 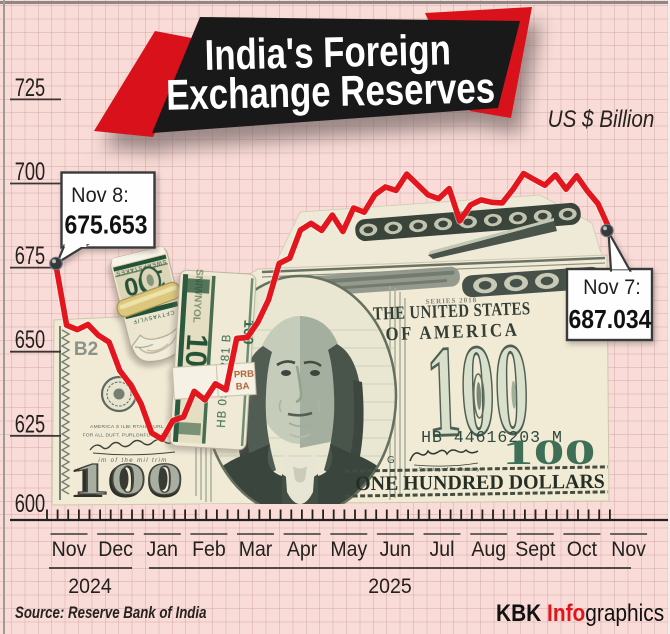 I want to click on svg-text: Nov 7:, so click(x=612, y=288).